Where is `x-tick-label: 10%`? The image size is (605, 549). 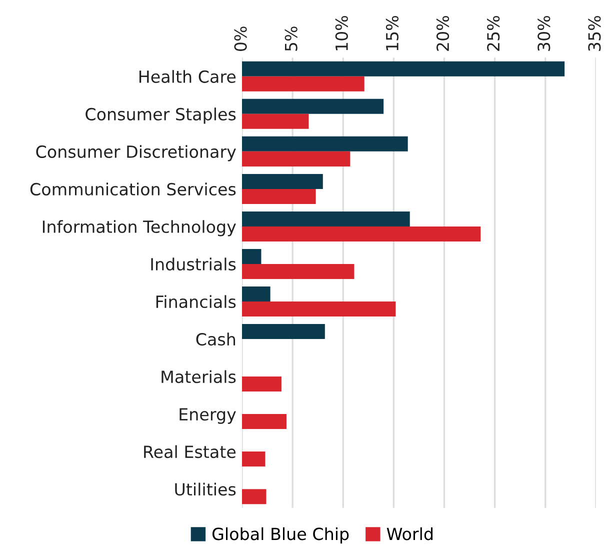 x-tick-label: 10% is located at coordinates (341, 33).